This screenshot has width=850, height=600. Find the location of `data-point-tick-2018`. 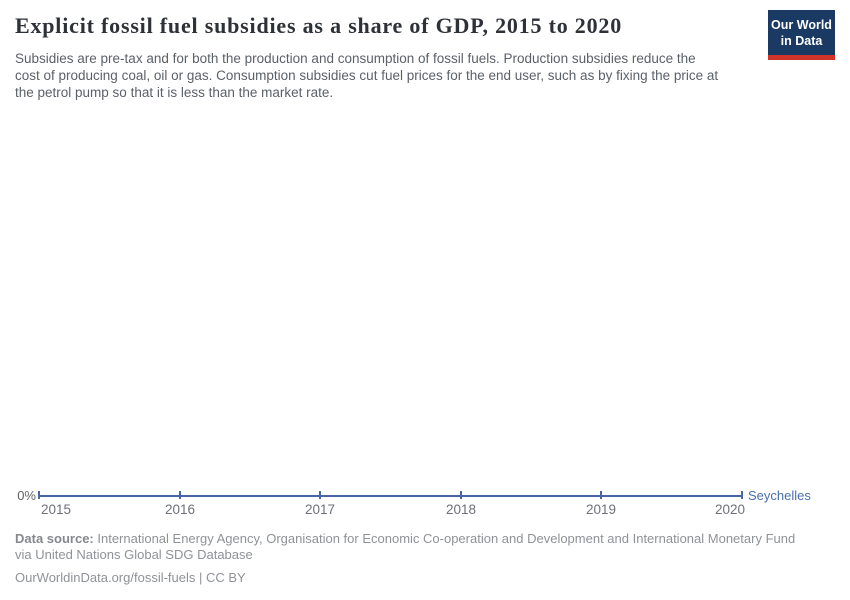

data-point-tick-2018 is located at coordinates (461, 495).